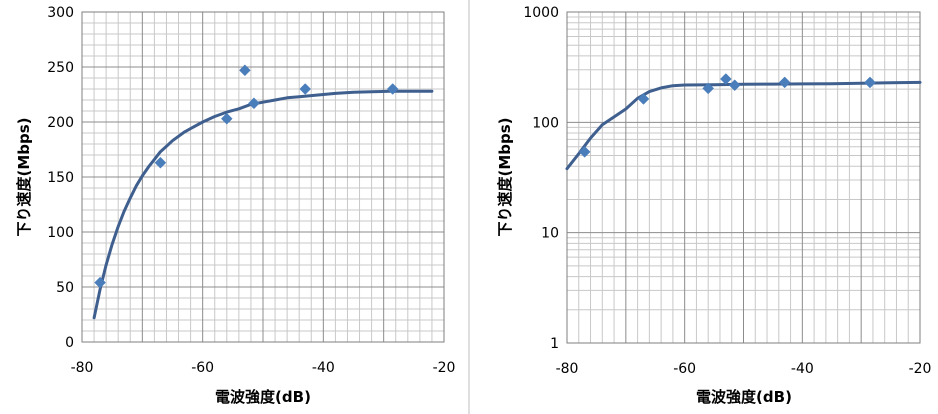 This screenshot has width=938, height=414. Describe the element at coordinates (554, 344) in the screenshot. I see `y-tick-label: 1` at that location.